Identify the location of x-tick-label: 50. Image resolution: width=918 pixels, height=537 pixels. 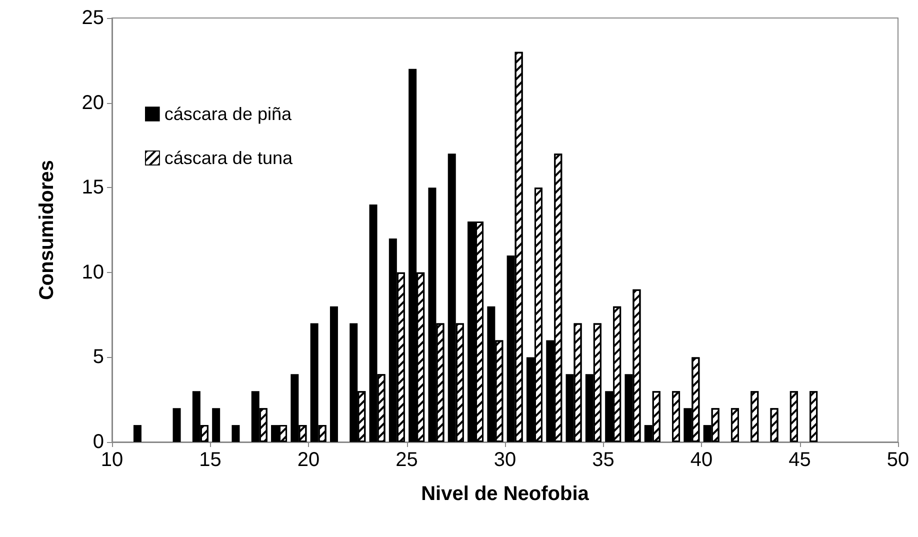
(898, 460).